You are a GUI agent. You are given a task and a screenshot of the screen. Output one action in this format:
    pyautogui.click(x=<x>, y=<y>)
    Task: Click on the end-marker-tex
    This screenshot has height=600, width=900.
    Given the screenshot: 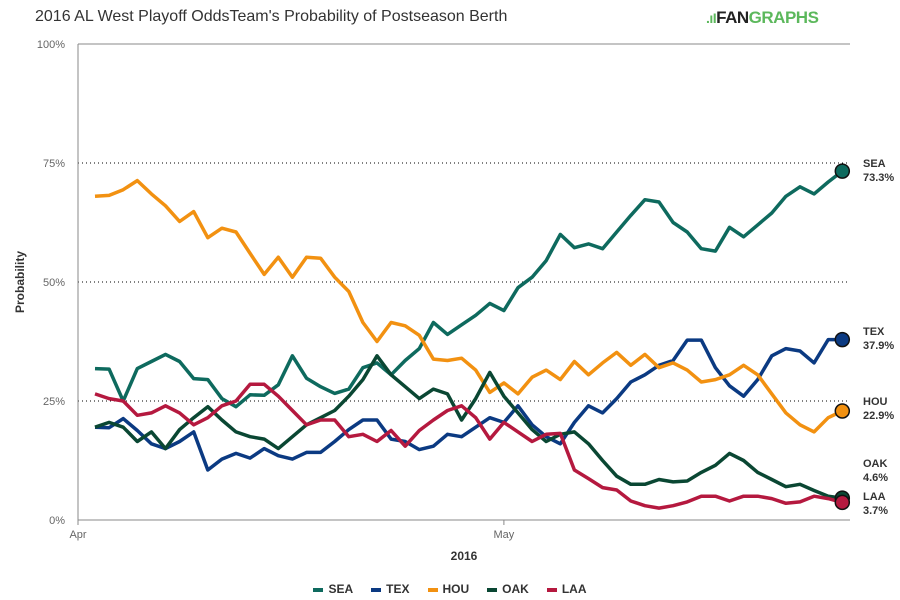 What is the action you would take?
    pyautogui.click(x=842, y=339)
    